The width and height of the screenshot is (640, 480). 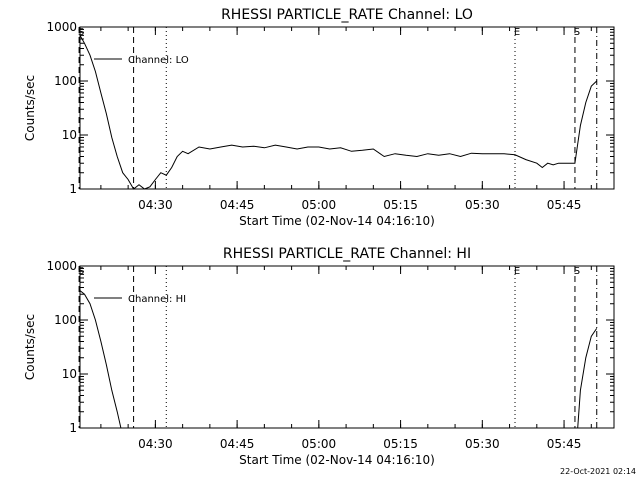 I want to click on footer-timestamp: 22-Oct-2021 02:14, so click(x=598, y=471).